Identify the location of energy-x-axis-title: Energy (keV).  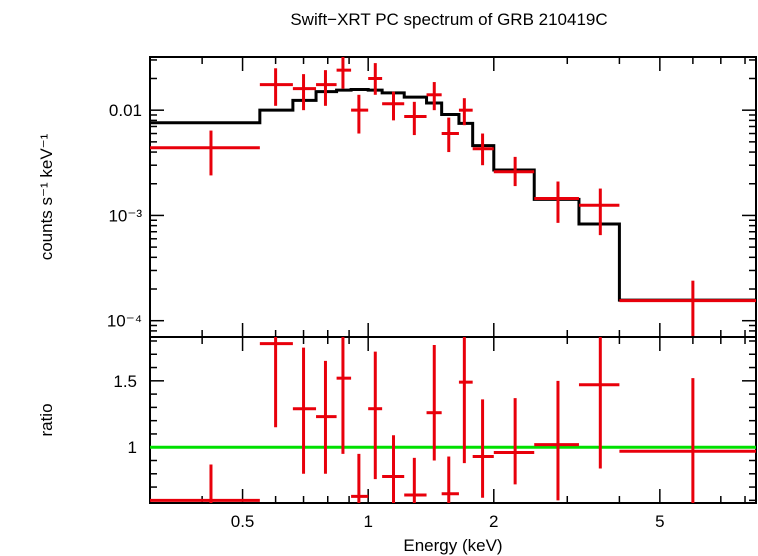
(452, 545).